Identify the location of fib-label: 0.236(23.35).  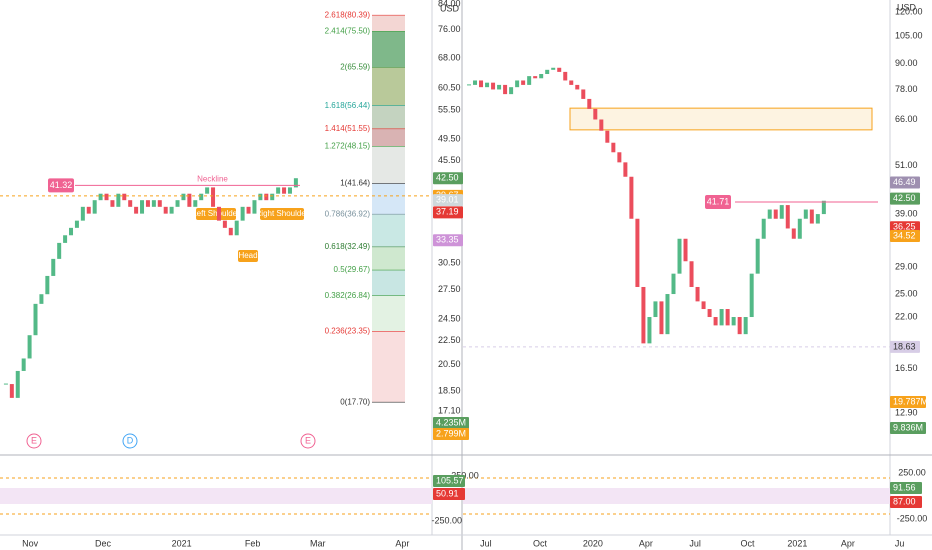
(348, 330).